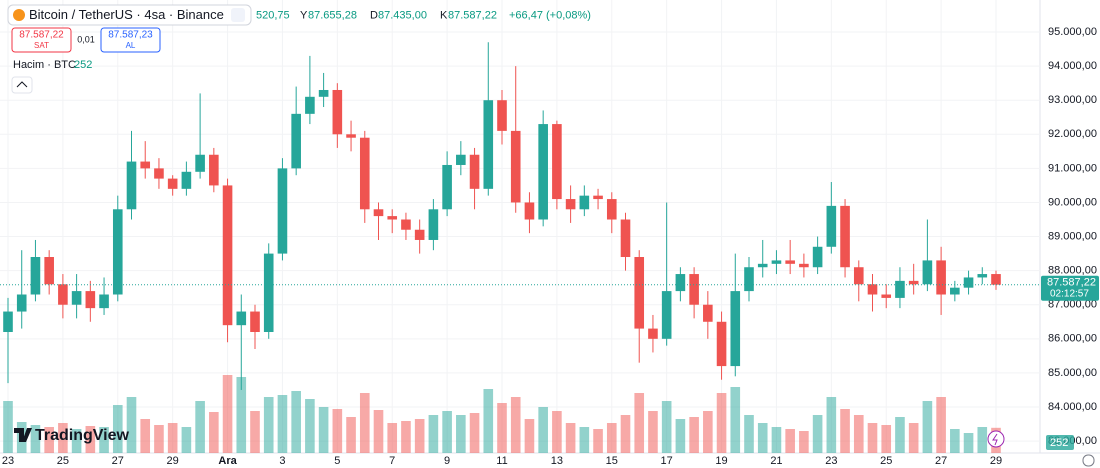 The height and width of the screenshot is (468, 1100). I want to click on x-tick-label: 15, so click(612, 461).